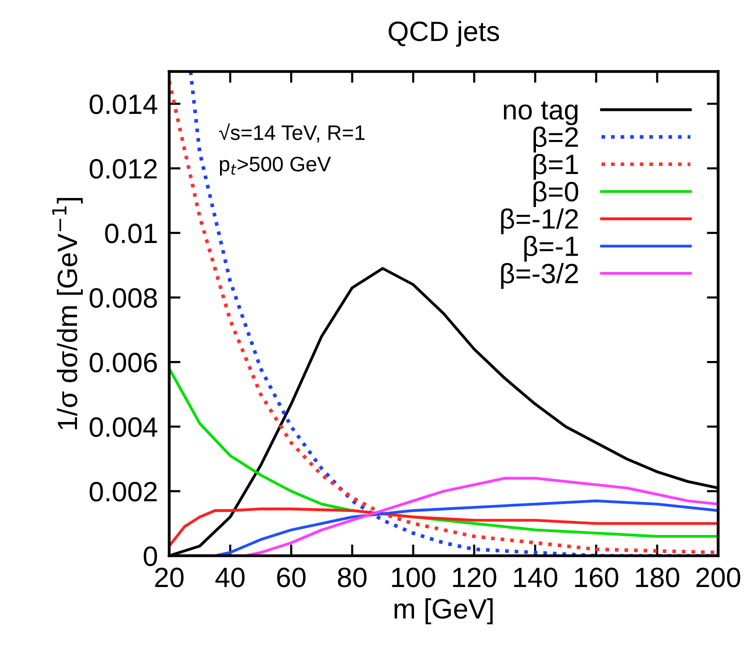 The image size is (752, 650). What do you see at coordinates (123, 492) in the screenshot?
I see `y-tick-label: 0.002` at bounding box center [123, 492].